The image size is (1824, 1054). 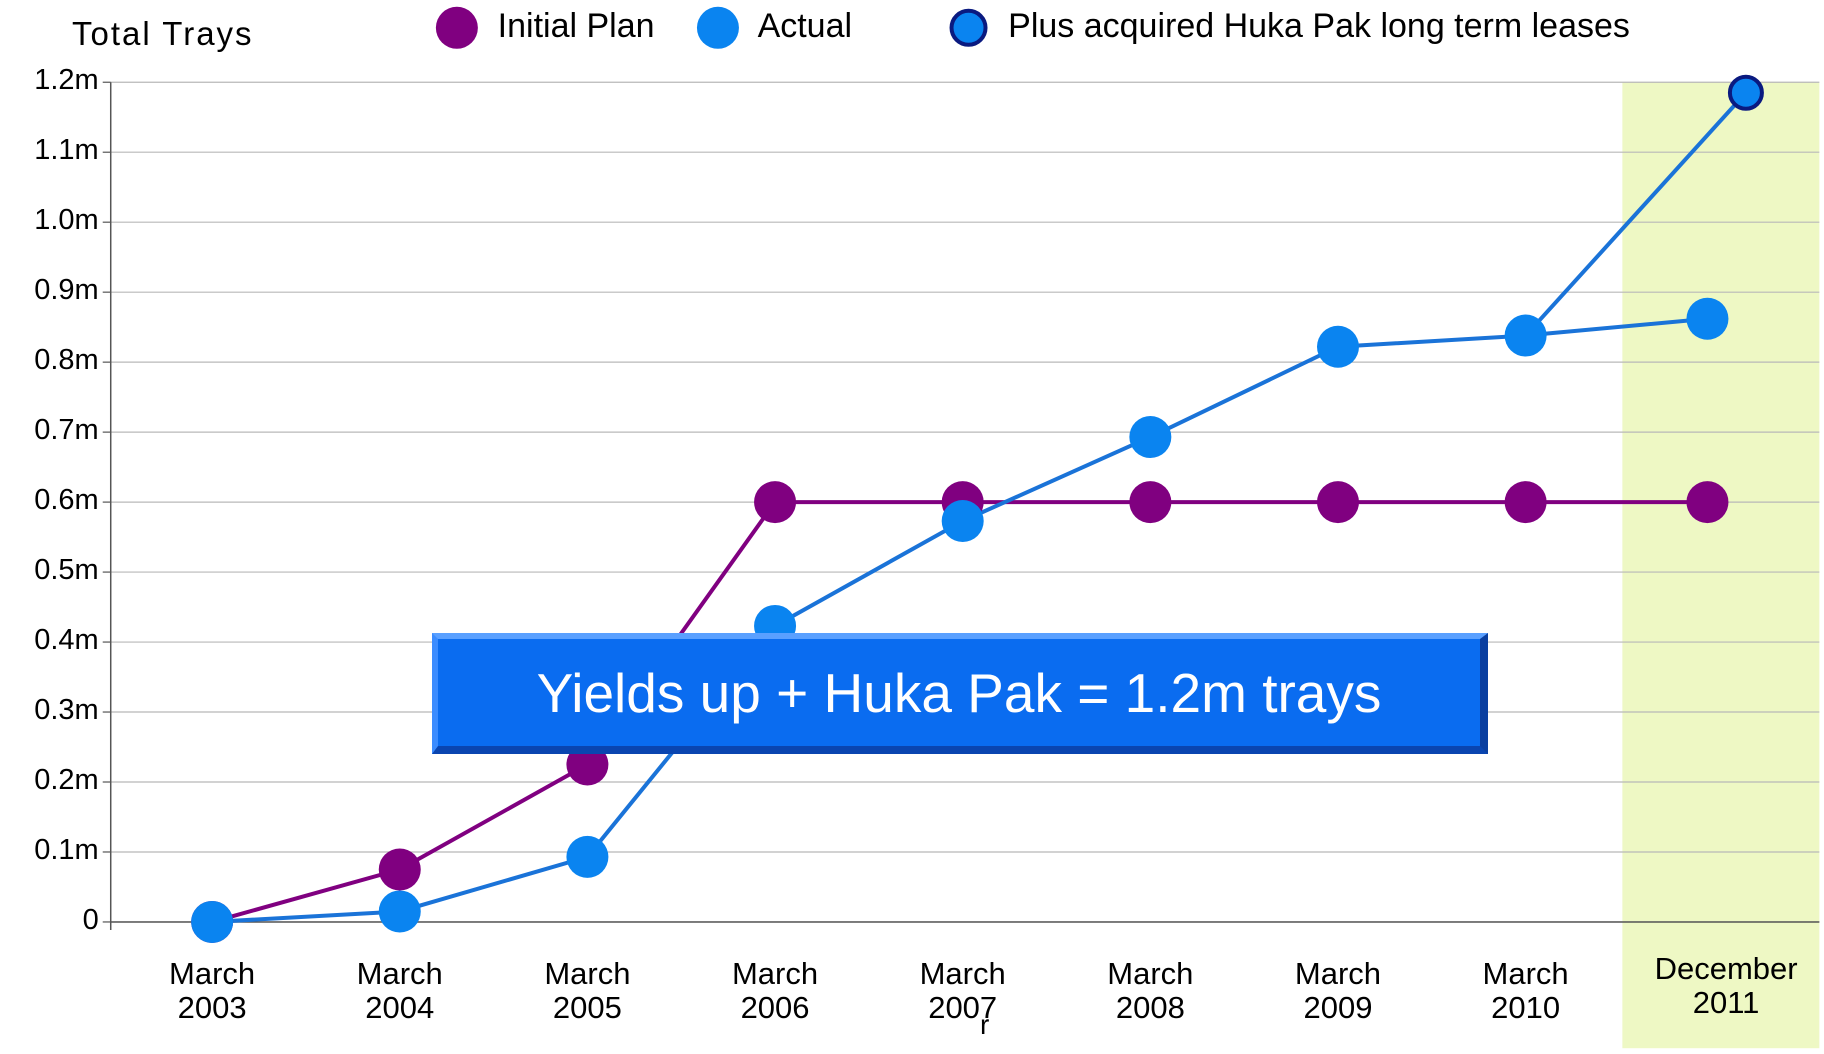 What do you see at coordinates (66, 849) in the screenshot?
I see `y-tick-label: 0.1m` at bounding box center [66, 849].